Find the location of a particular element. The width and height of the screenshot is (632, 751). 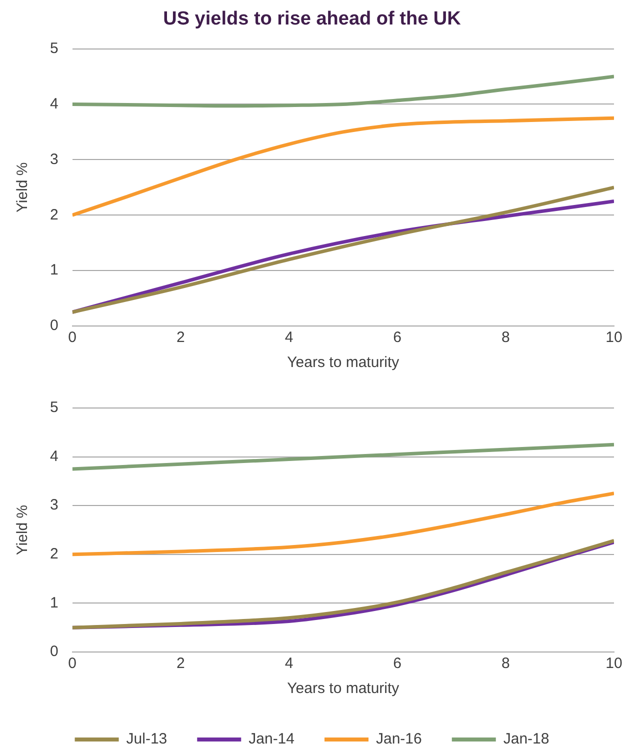

chart-title: US yields to rise ahead of the UK is located at coordinates (312, 19).